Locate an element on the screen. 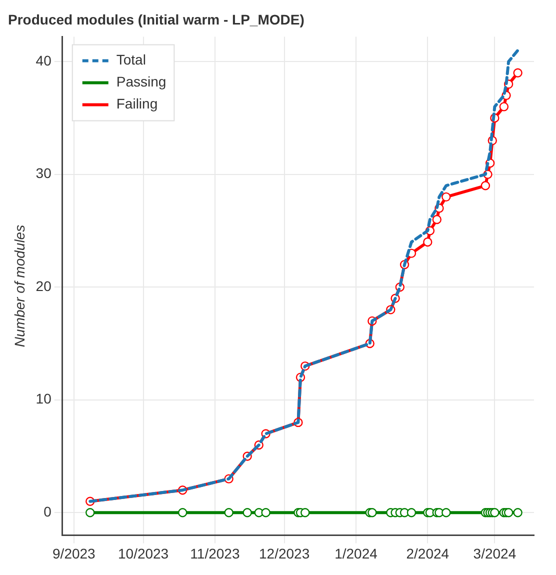 The image size is (556, 575). x-tick-label: 3/2024 is located at coordinates (494, 553).